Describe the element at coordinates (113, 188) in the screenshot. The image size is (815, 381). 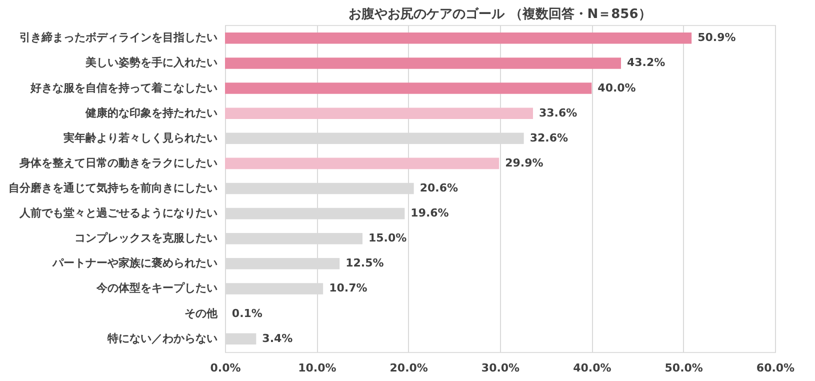
I see `y-tick-label: 自分磨きを通じて気持ちを前向きにしたい` at that location.